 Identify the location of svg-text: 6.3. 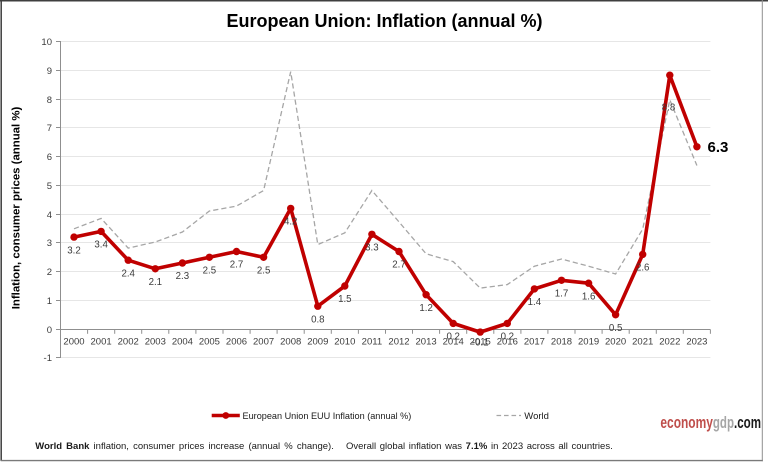
(718, 147).